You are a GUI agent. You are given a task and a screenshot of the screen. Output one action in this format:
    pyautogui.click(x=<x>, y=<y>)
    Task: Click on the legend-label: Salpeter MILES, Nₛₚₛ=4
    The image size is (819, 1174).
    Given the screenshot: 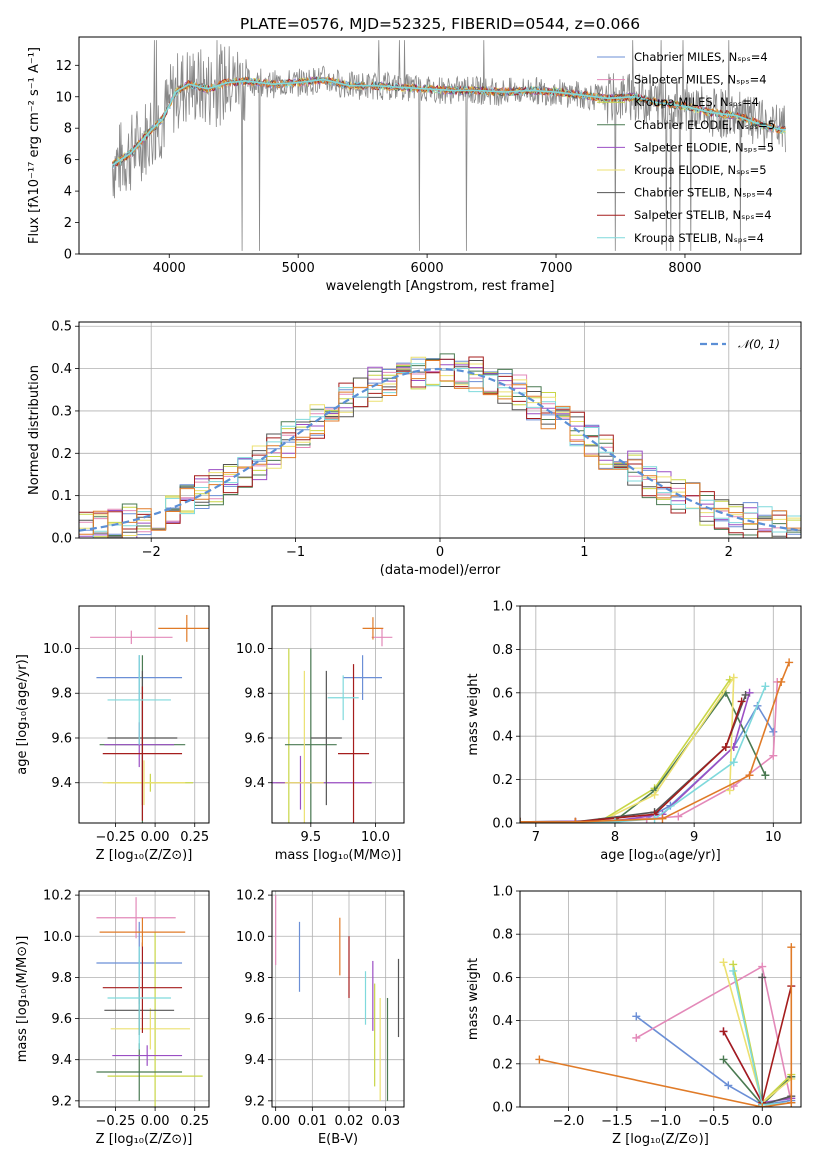 What is the action you would take?
    pyautogui.click(x=700, y=80)
    